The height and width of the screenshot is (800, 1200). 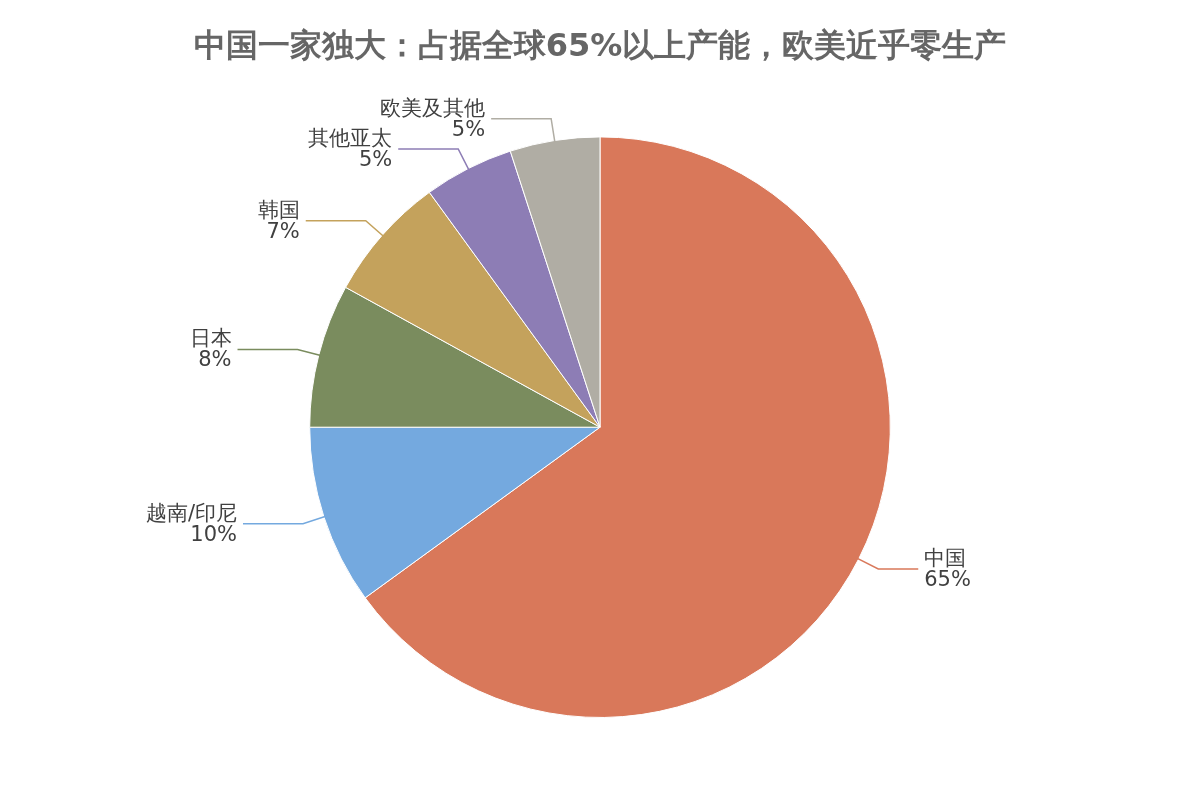 What do you see at coordinates (433, 107) in the screenshot?
I see `slice-label: 欧美及其他` at bounding box center [433, 107].